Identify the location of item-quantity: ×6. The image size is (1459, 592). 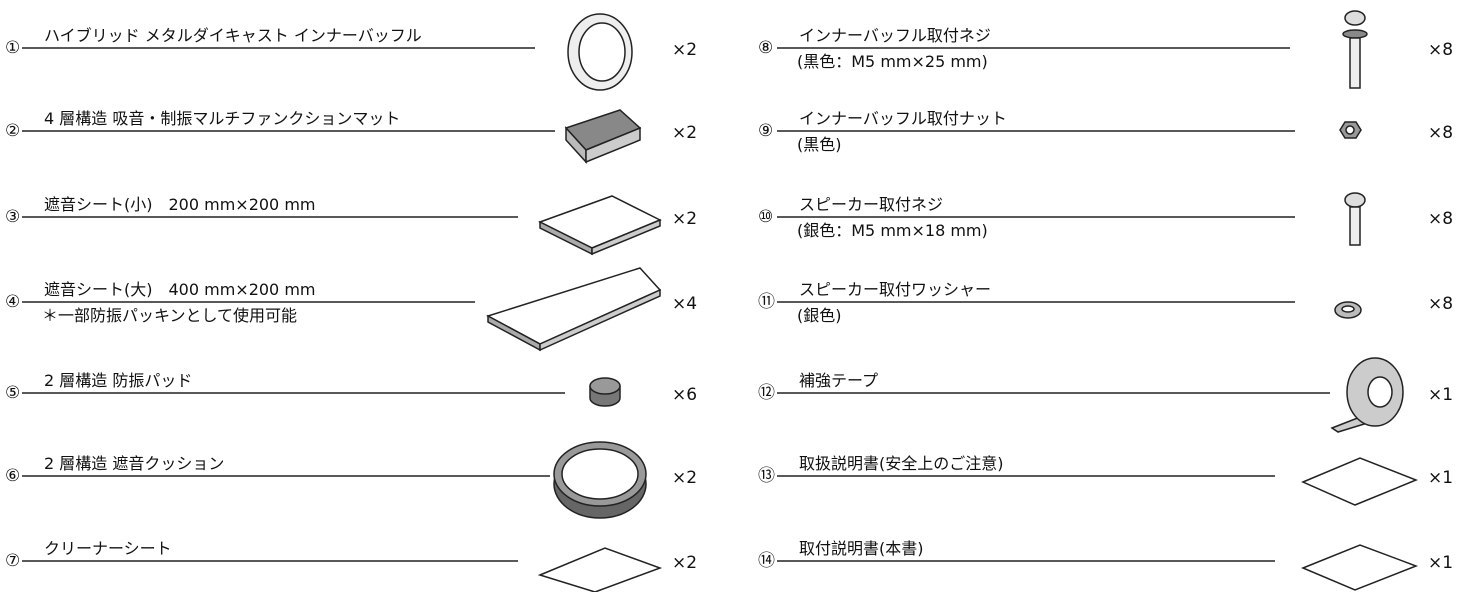
(685, 395).